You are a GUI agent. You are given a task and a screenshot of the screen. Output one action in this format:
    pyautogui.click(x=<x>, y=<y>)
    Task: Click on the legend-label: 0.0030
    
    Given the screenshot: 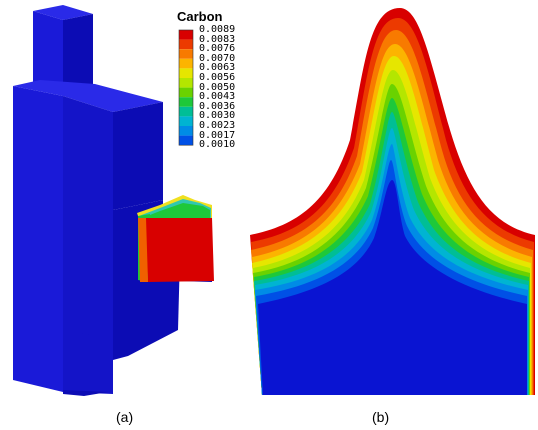 What is the action you would take?
    pyautogui.click(x=217, y=116)
    